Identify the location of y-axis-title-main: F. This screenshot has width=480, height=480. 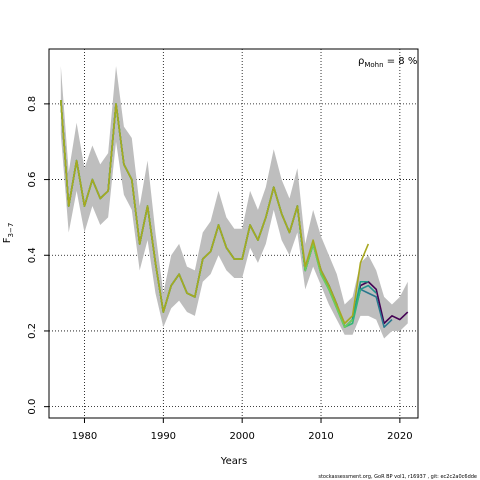
(7, 240).